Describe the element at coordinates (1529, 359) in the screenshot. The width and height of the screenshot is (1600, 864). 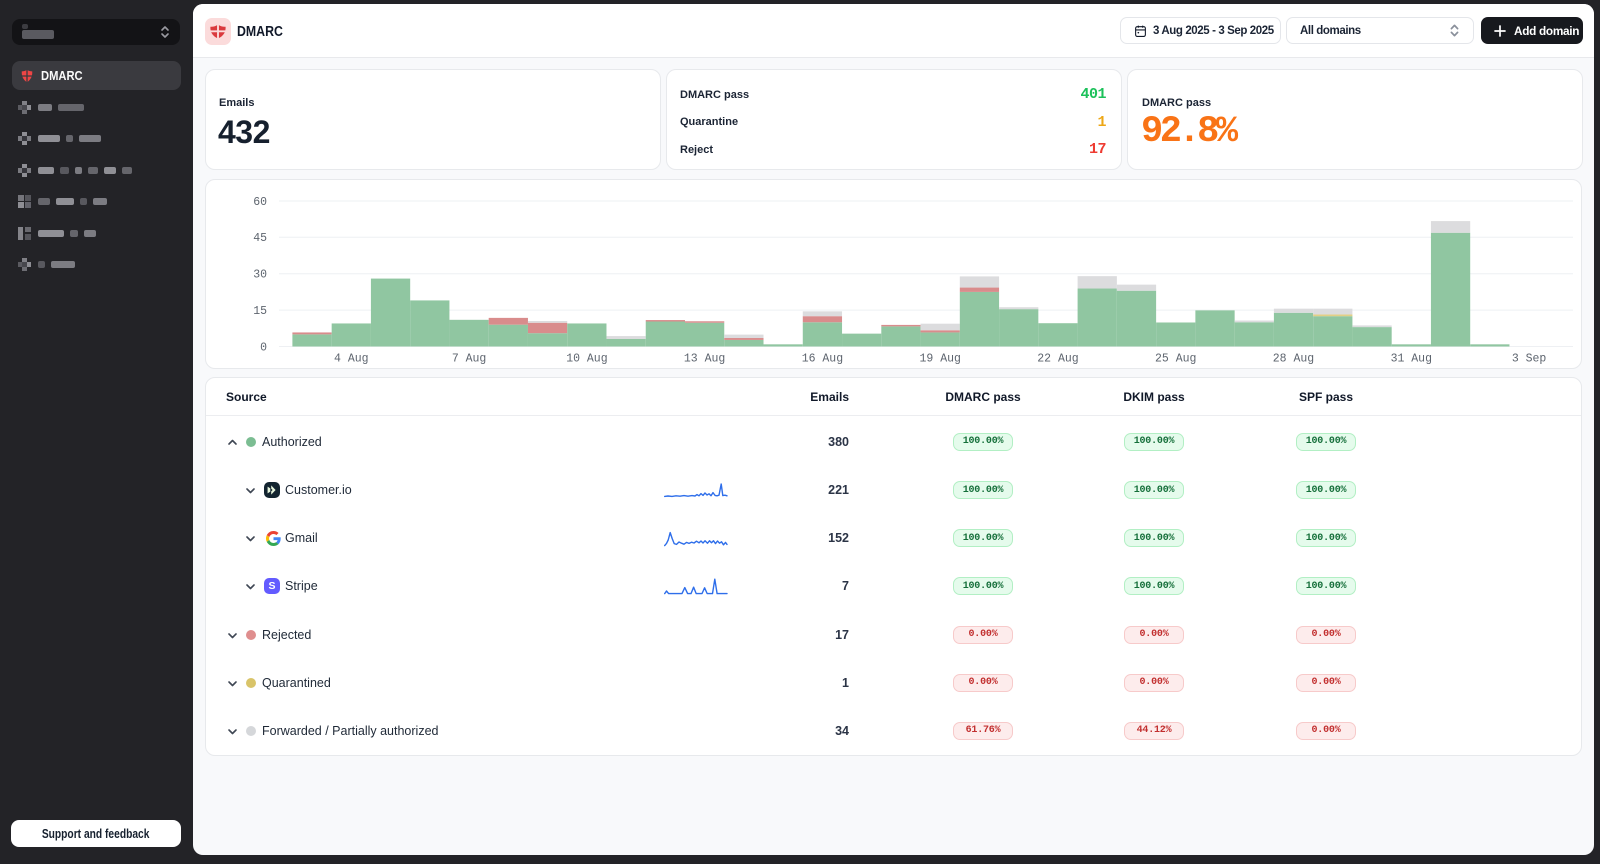
I see `svg-text: 3 Sep` at that location.